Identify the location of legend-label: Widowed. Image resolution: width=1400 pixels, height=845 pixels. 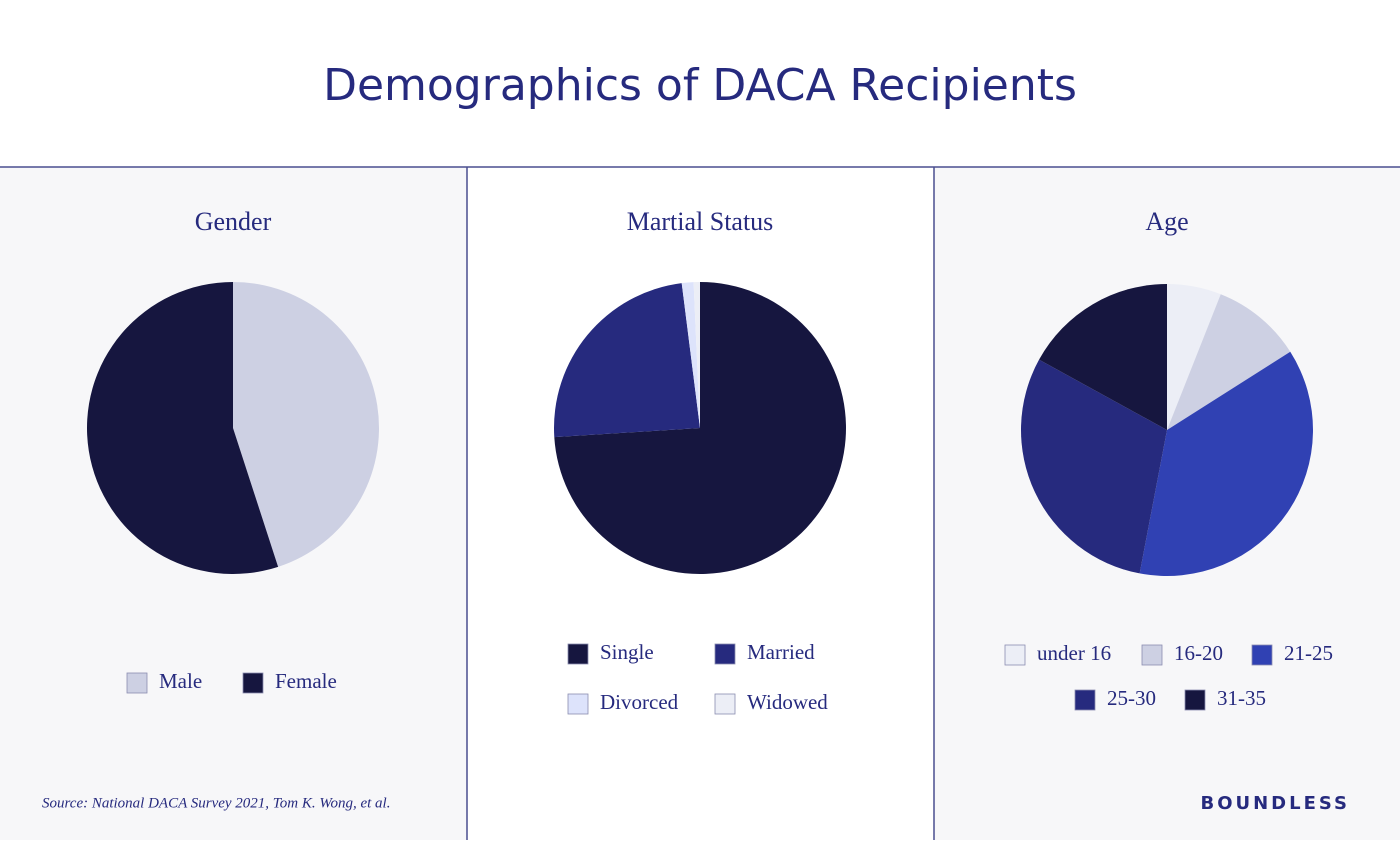
(787, 702).